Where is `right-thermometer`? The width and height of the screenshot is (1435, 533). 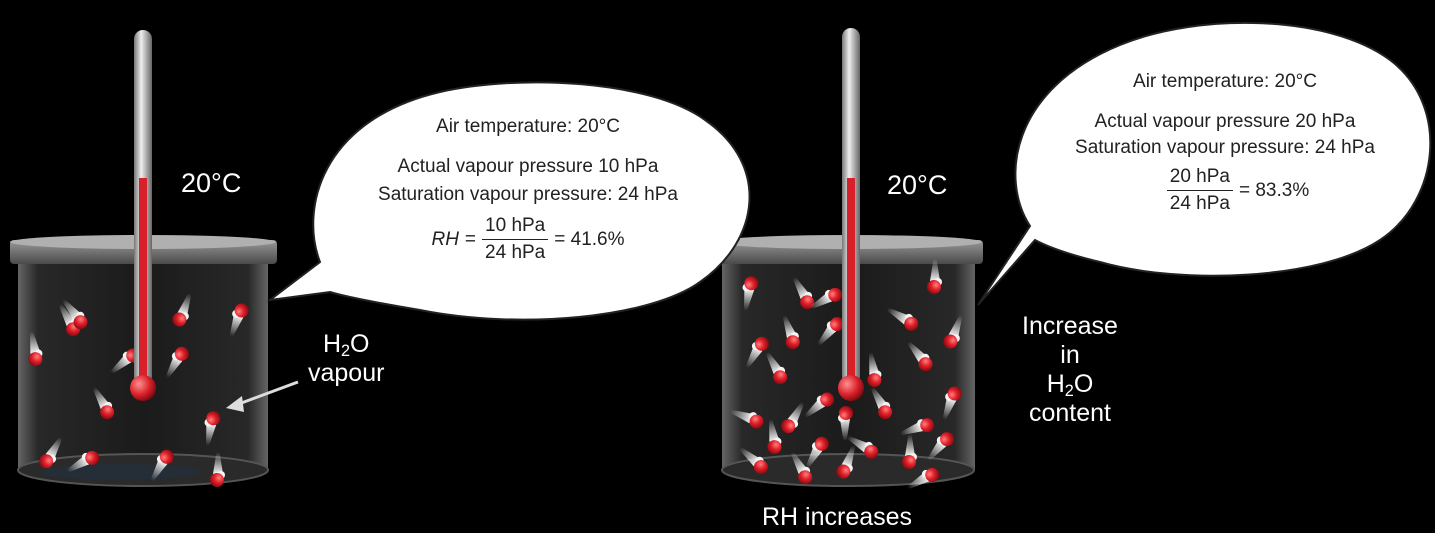
right-thermometer is located at coordinates (851, 214).